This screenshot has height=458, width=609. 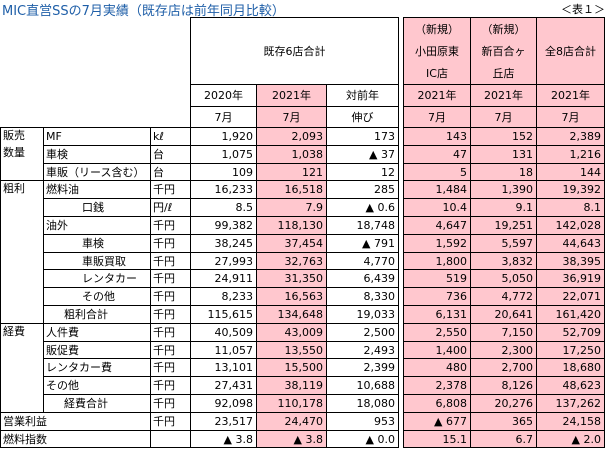 I want to click on table-cell: 1,920, so click(x=223, y=136).